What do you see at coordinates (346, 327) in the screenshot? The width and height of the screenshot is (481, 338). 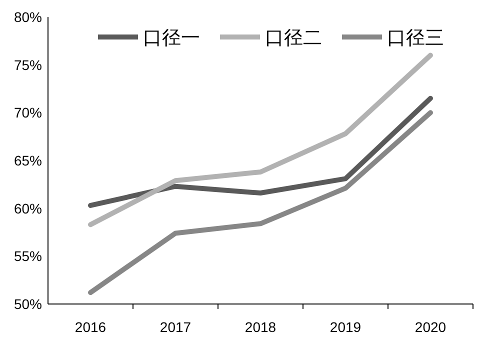 I see `x-tick-label: 2019` at bounding box center [346, 327].